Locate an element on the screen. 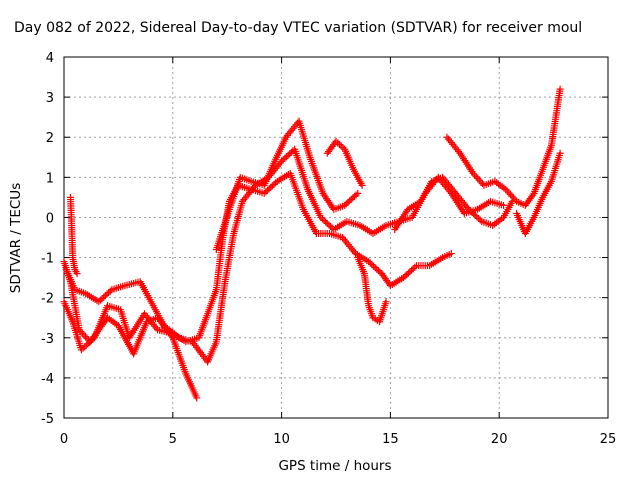  y-tick-label: 1 is located at coordinates (50, 178).